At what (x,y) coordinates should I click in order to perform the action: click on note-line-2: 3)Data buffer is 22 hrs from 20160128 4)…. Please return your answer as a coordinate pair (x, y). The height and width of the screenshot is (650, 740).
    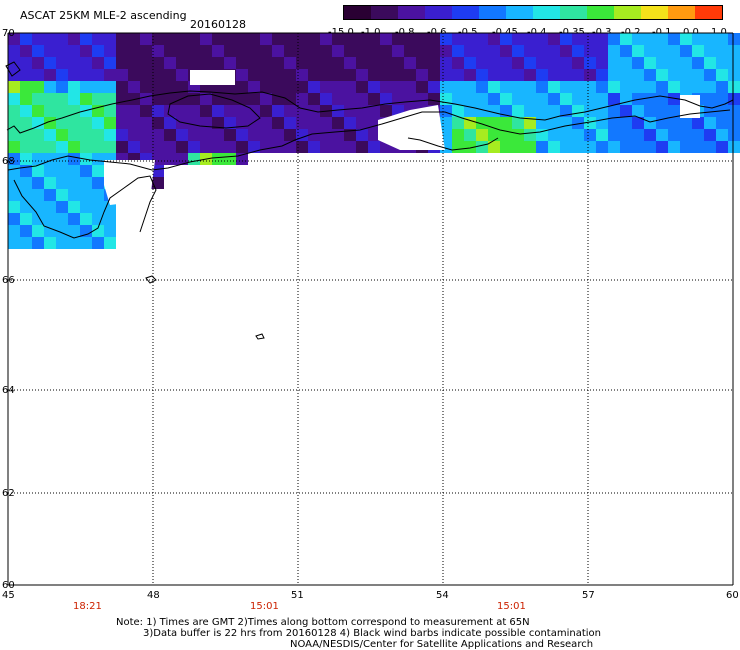
    Looking at the image, I should click on (372, 633).